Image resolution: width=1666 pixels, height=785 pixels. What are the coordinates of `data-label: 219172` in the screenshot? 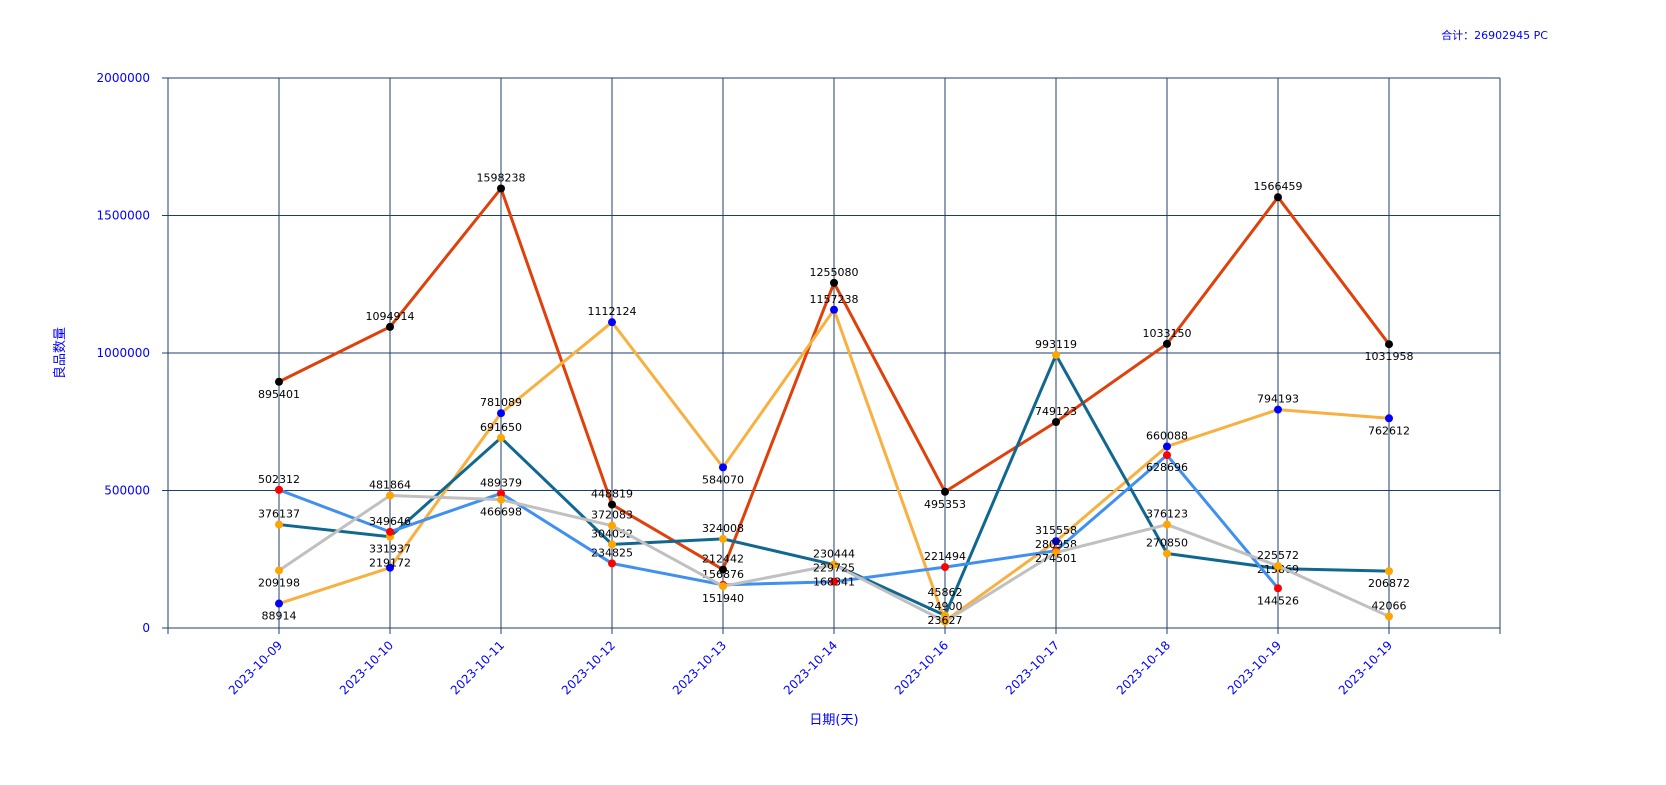 It's located at (390, 563).